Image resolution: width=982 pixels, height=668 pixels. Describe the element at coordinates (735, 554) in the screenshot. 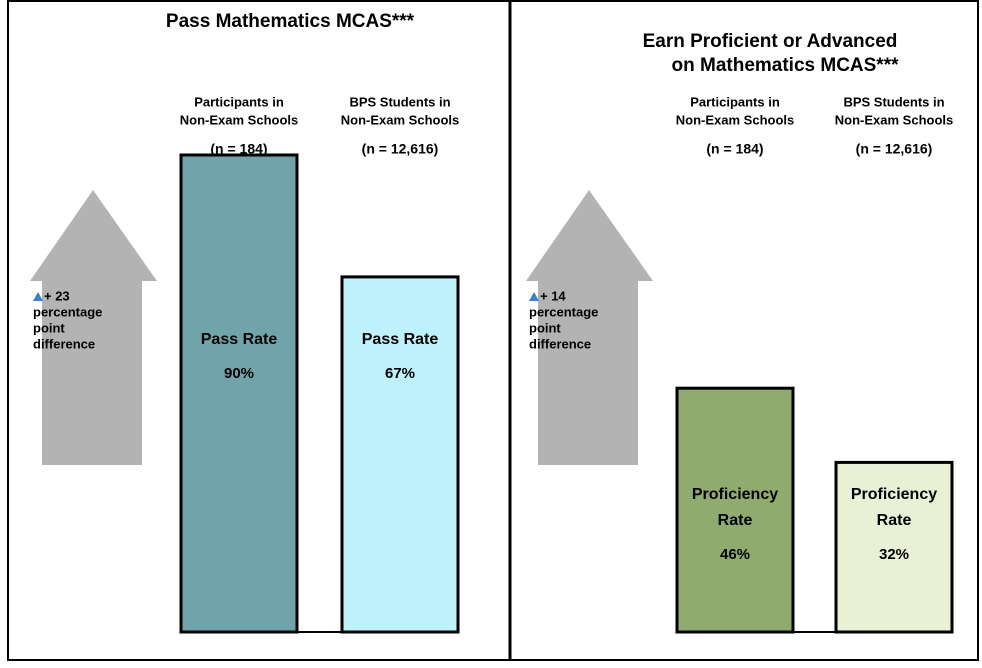

I see `value-label: 46%` at that location.